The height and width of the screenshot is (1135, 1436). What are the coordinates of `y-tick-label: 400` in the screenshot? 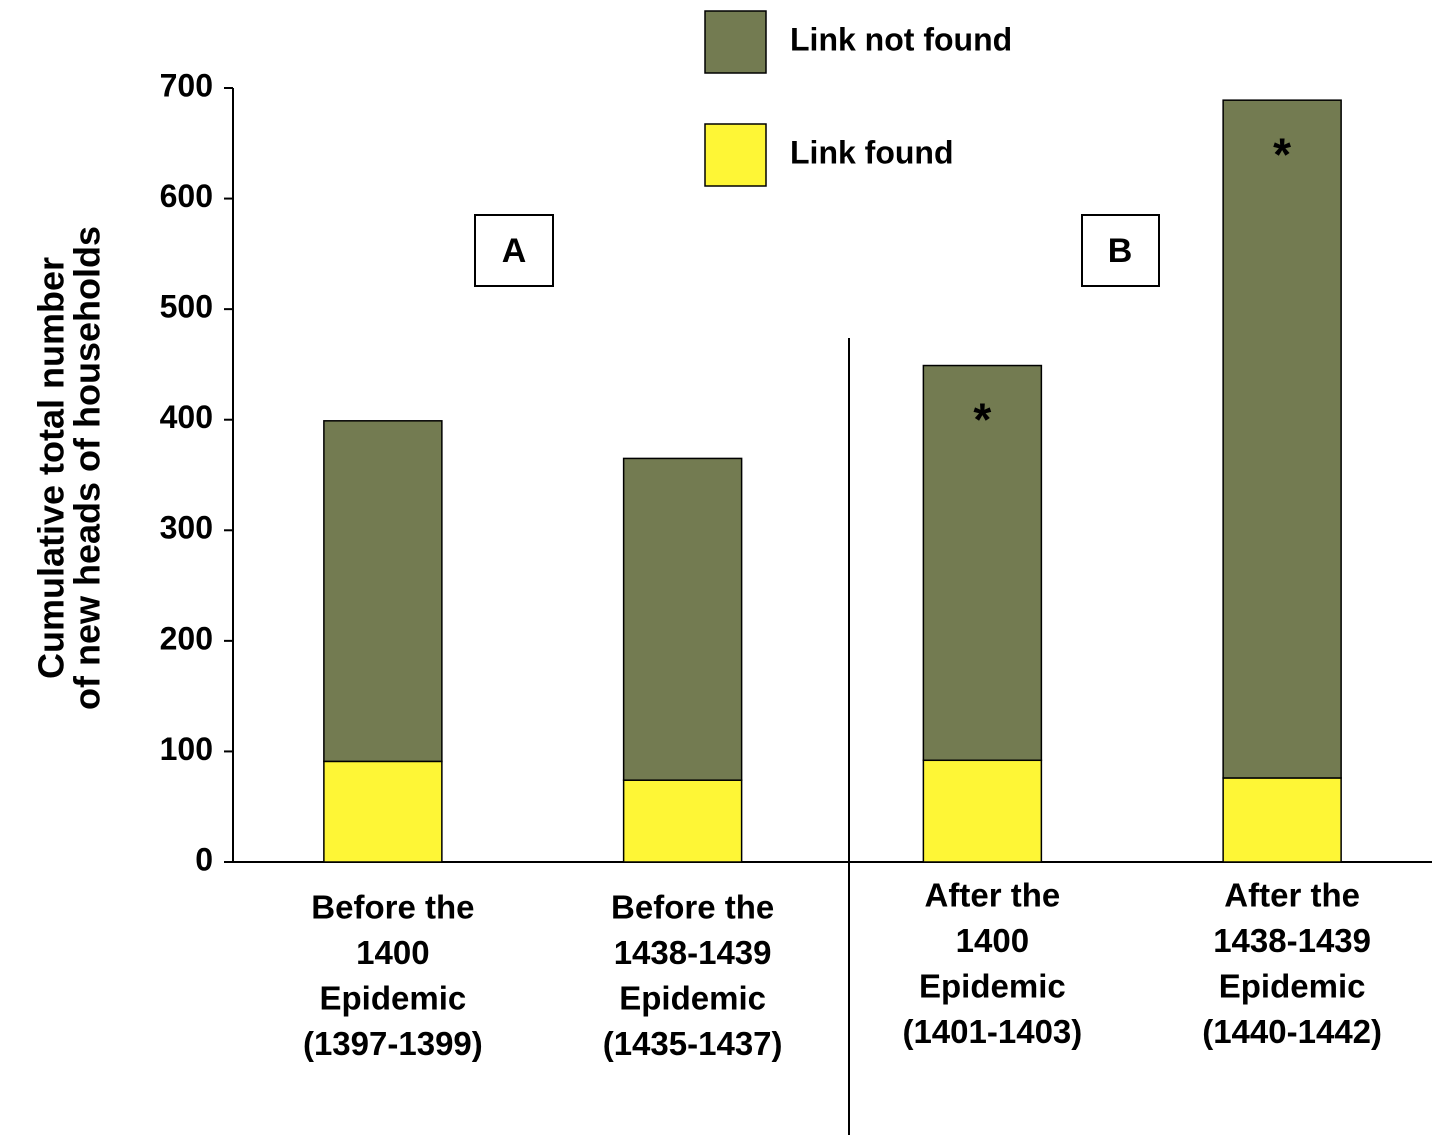 It's located at (186, 417).